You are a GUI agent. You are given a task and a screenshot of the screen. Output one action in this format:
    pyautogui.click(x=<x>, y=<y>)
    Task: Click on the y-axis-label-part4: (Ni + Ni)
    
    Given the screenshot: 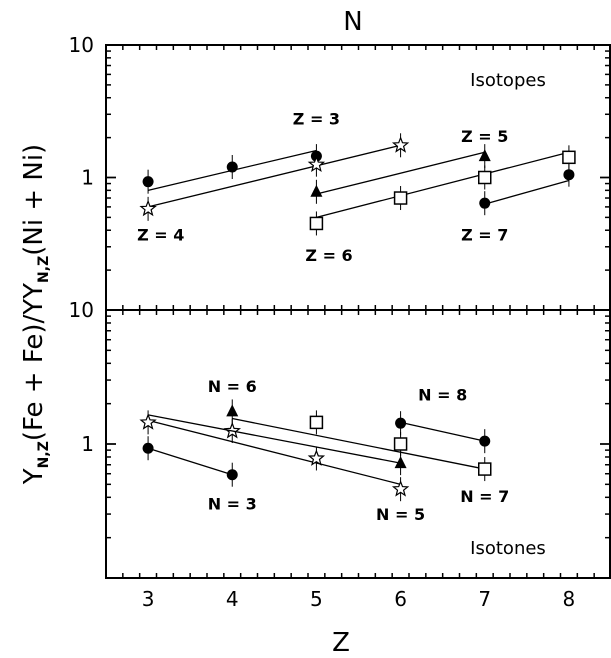 What is the action you would take?
    pyautogui.click(x=34, y=200)
    